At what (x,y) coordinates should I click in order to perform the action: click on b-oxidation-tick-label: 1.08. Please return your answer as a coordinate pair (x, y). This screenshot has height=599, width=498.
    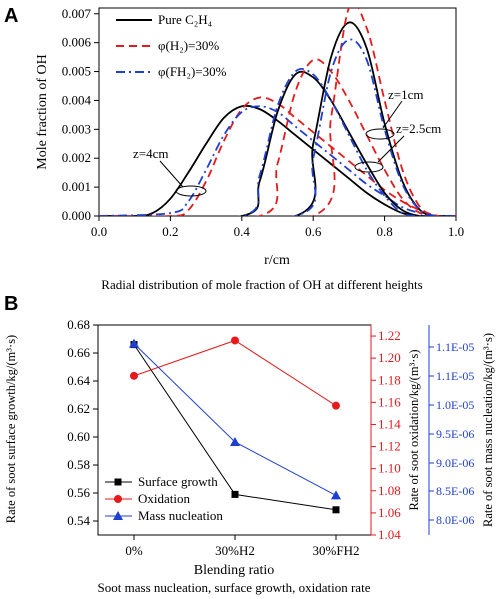
    Looking at the image, I should click on (389, 490).